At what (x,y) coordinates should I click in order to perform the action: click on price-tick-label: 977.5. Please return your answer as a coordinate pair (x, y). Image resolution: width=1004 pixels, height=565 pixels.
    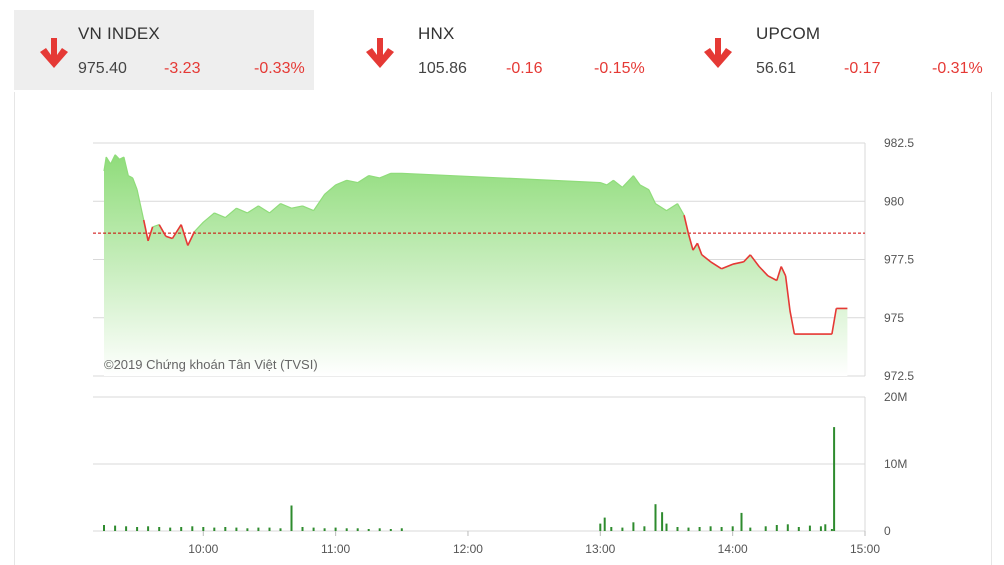
    Looking at the image, I should click on (899, 260).